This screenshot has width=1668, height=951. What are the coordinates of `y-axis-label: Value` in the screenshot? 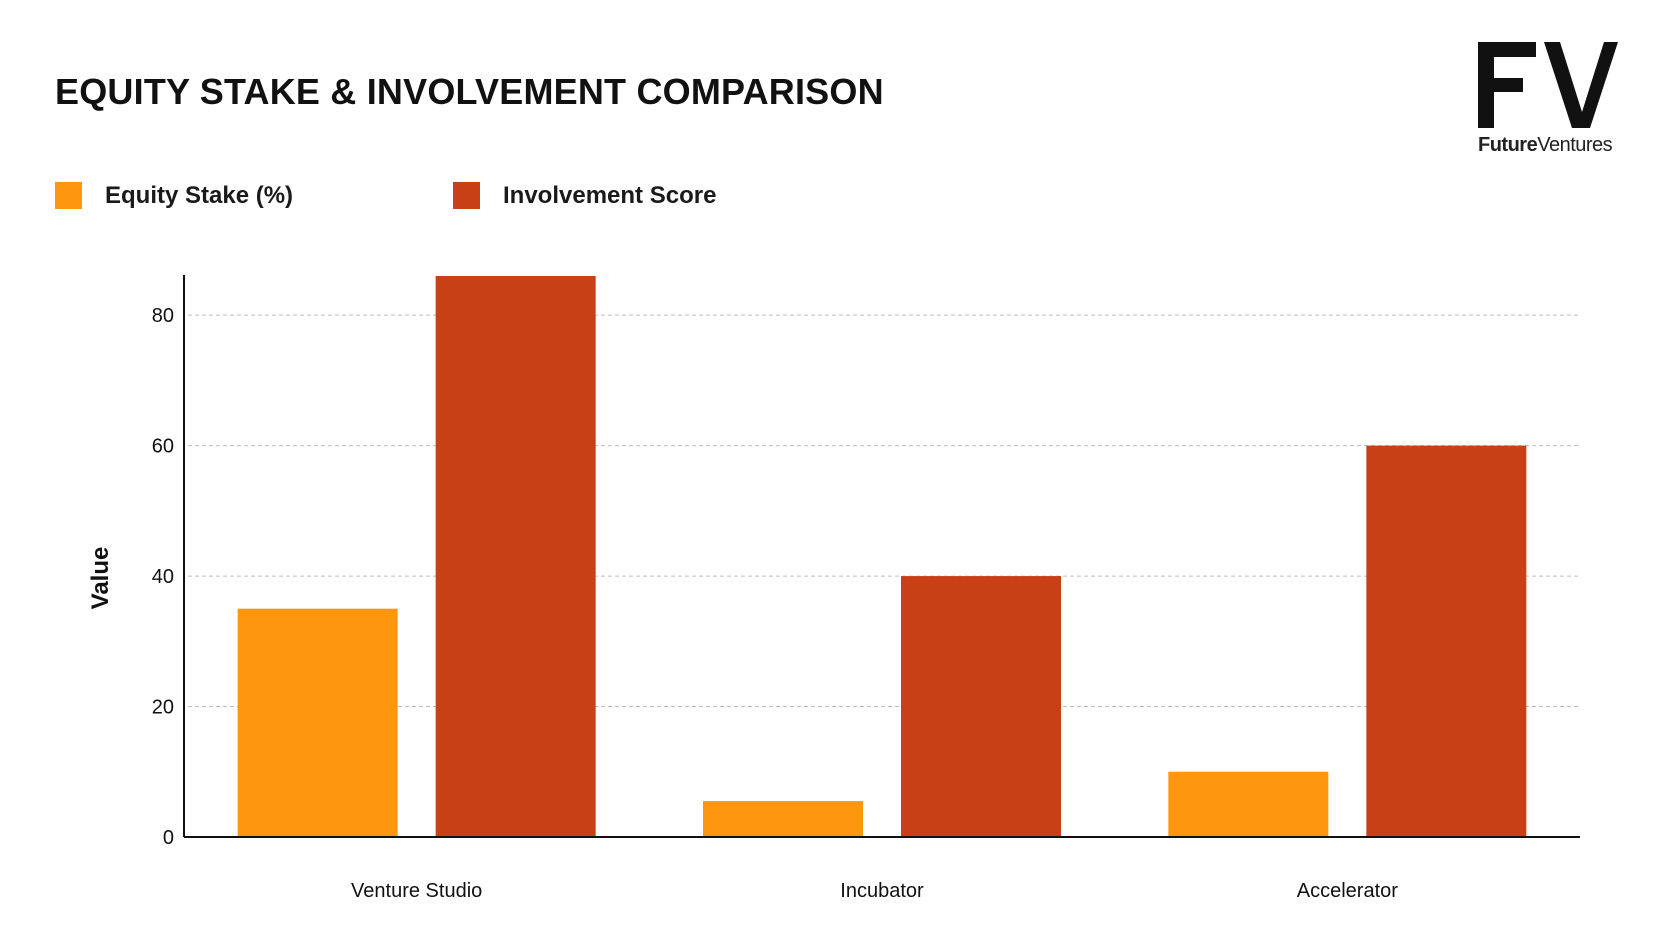 It's located at (100, 578).